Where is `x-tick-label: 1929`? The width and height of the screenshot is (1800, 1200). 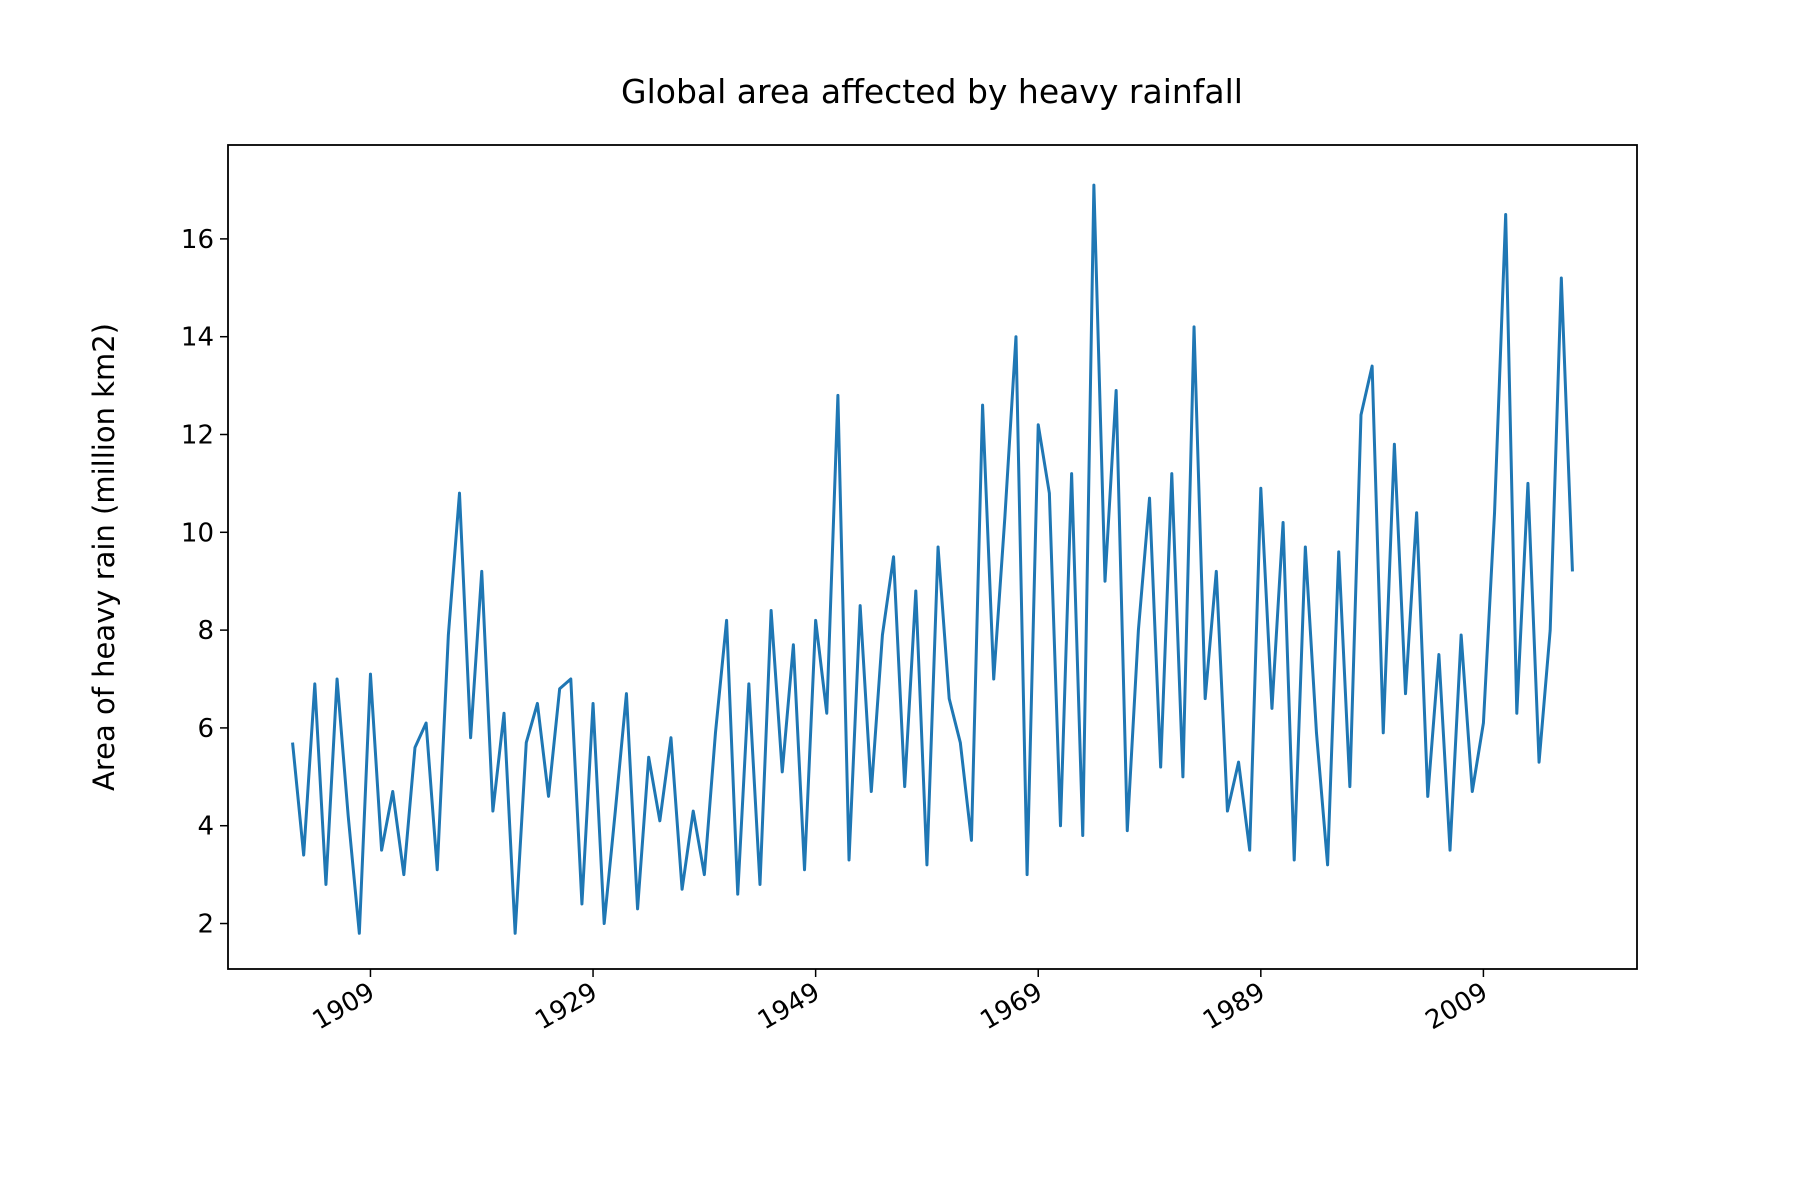
x-tick-label: 1929 is located at coordinates (566, 1006).